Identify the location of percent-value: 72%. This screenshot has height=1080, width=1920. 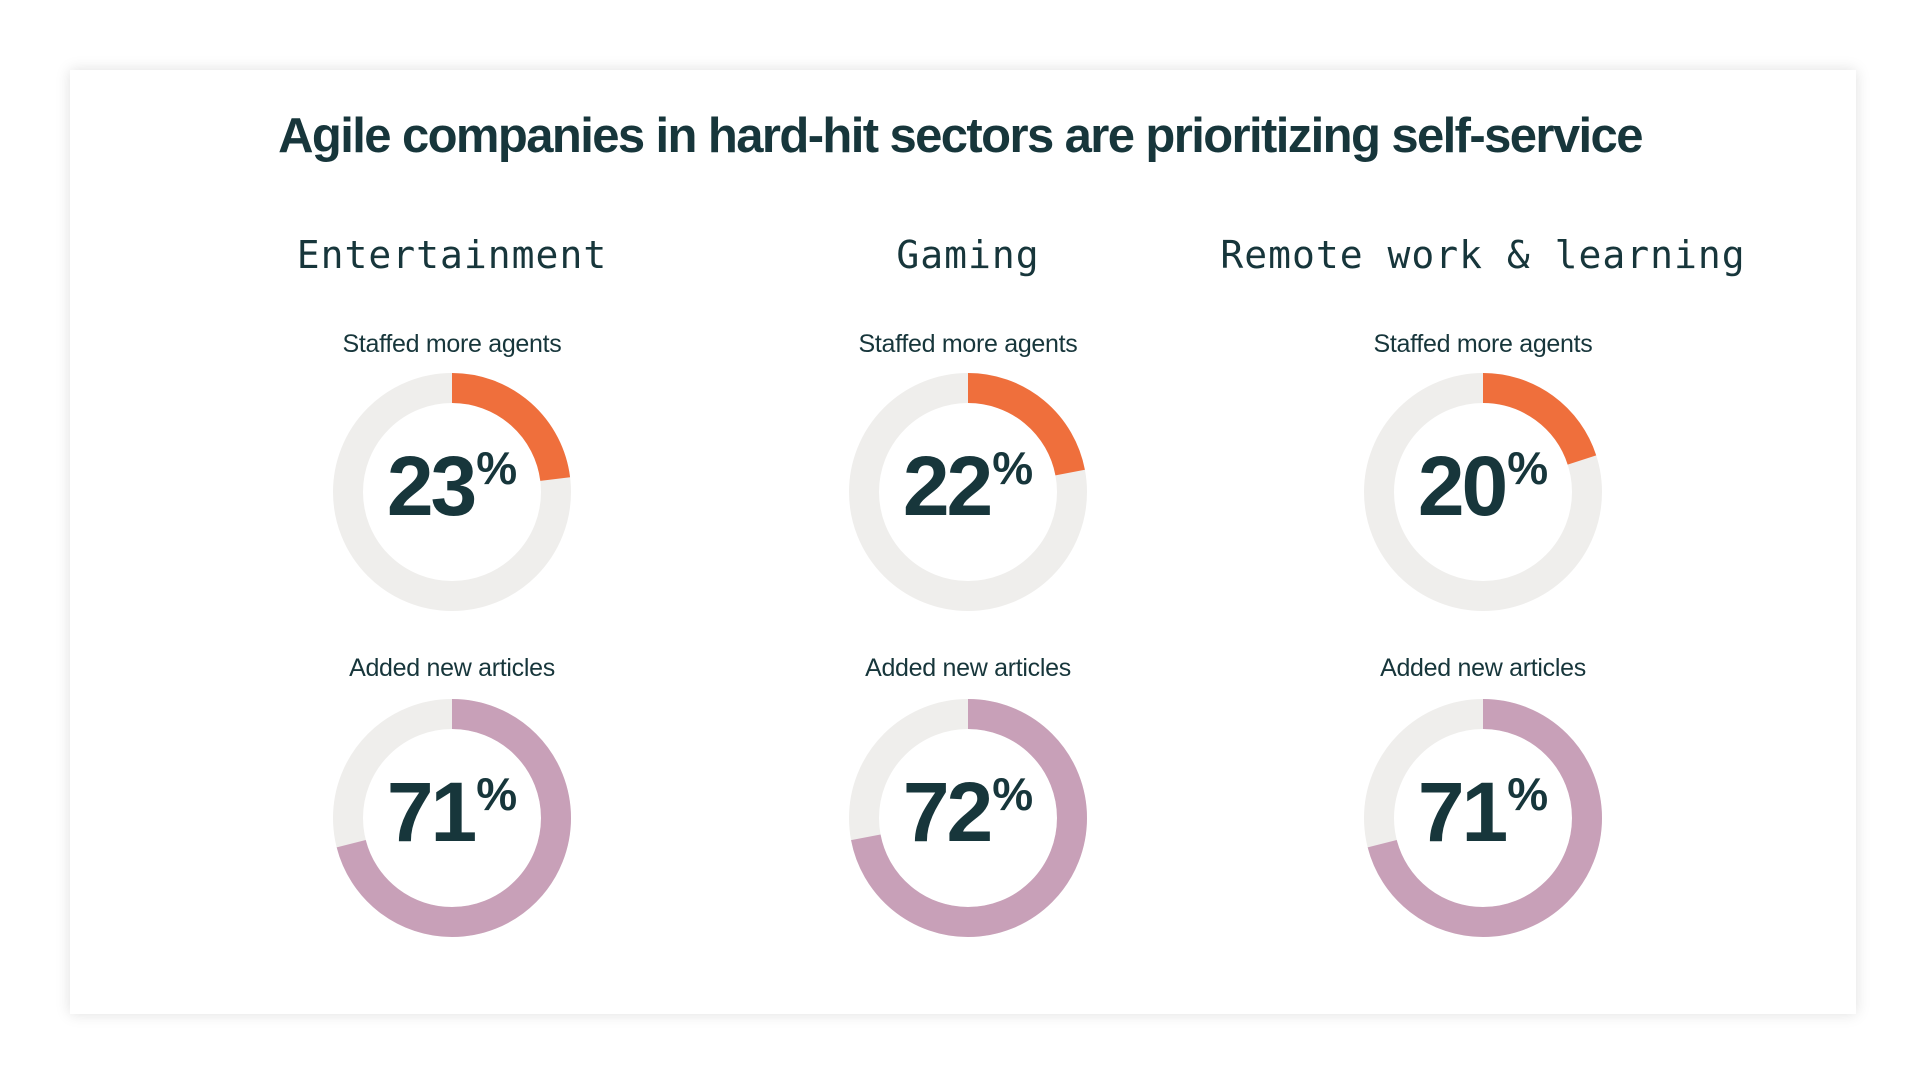
(968, 812).